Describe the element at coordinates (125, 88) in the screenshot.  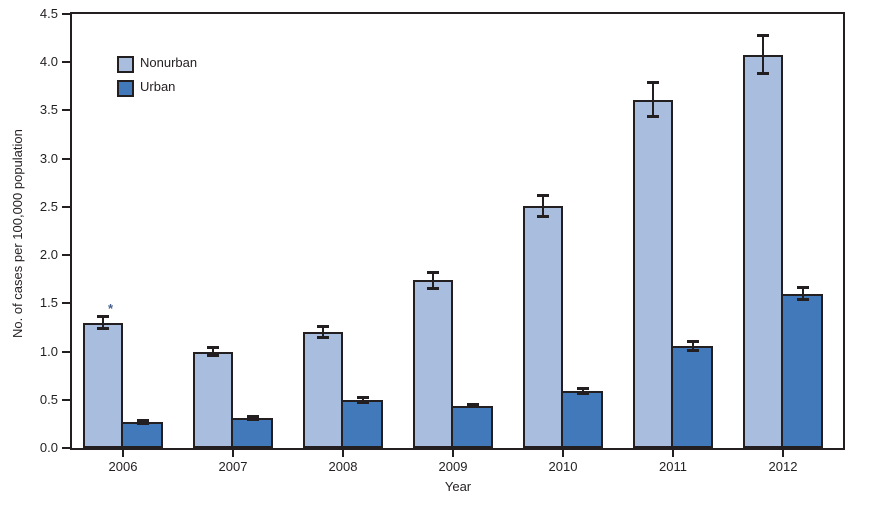
I see `legend-swatch-urban` at that location.